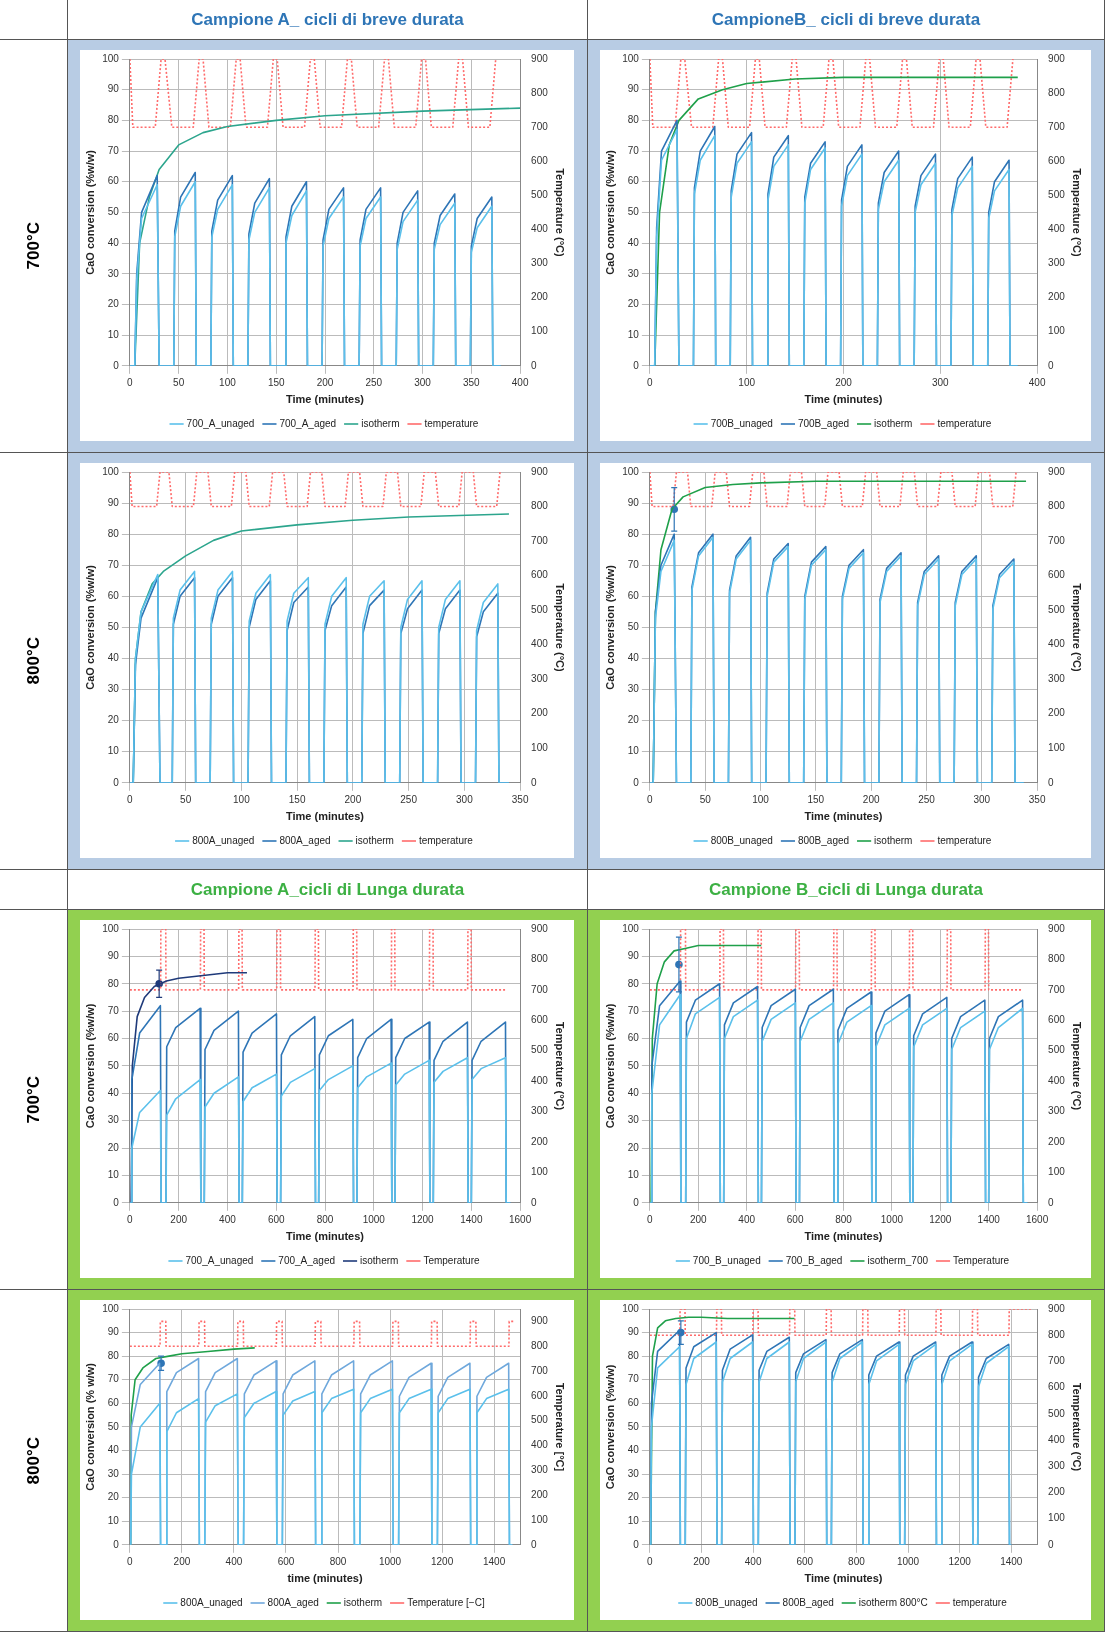 This screenshot has height=1632, width=1105. Describe the element at coordinates (795, 1219) in the screenshot. I see `x-tick-label: 600` at that location.